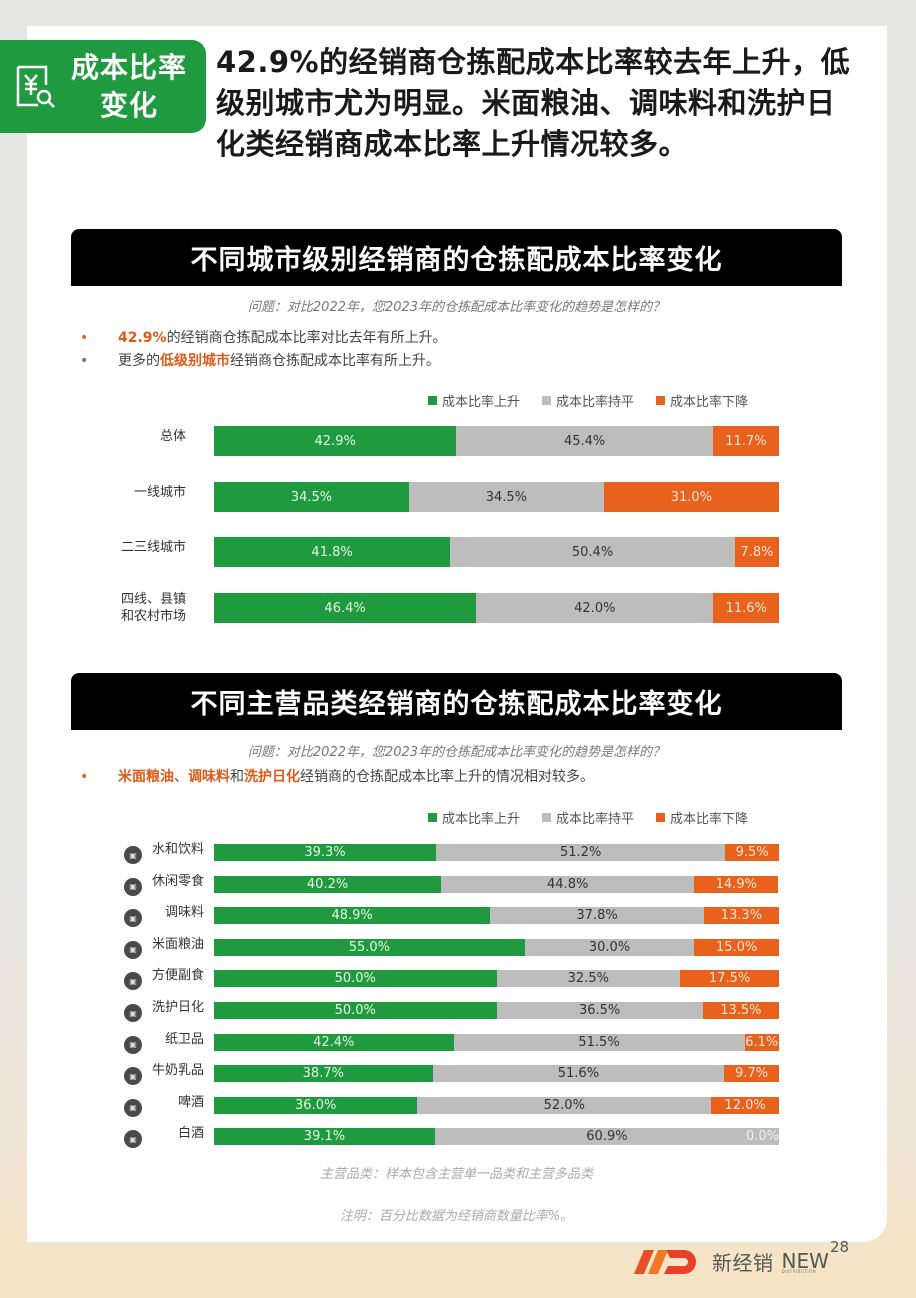 Image resolution: width=916 pixels, height=1298 pixels. What do you see at coordinates (133, 855) in the screenshot?
I see `beverage-icon: ▣` at bounding box center [133, 855].